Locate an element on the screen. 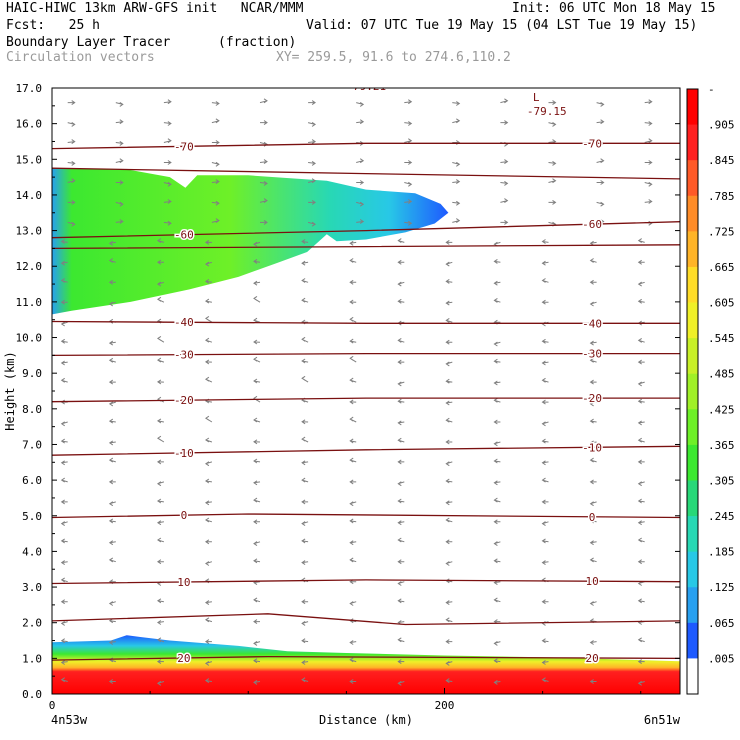 This screenshot has width=740, height=740. temperature-contour is located at coordinates (366, 146).